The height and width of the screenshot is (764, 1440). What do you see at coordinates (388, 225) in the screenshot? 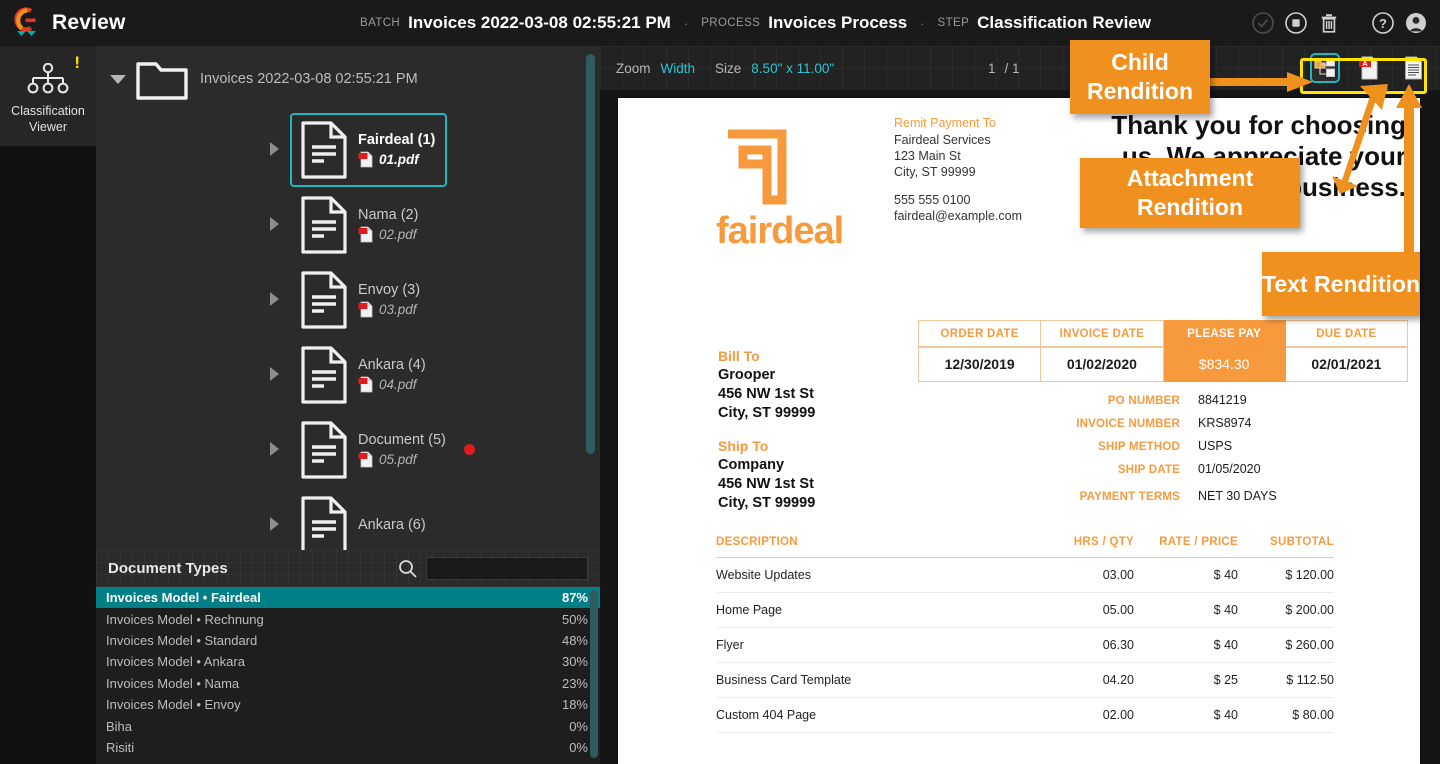
I see `tree-item-text: Nama (2) 02.pdf` at bounding box center [388, 225].